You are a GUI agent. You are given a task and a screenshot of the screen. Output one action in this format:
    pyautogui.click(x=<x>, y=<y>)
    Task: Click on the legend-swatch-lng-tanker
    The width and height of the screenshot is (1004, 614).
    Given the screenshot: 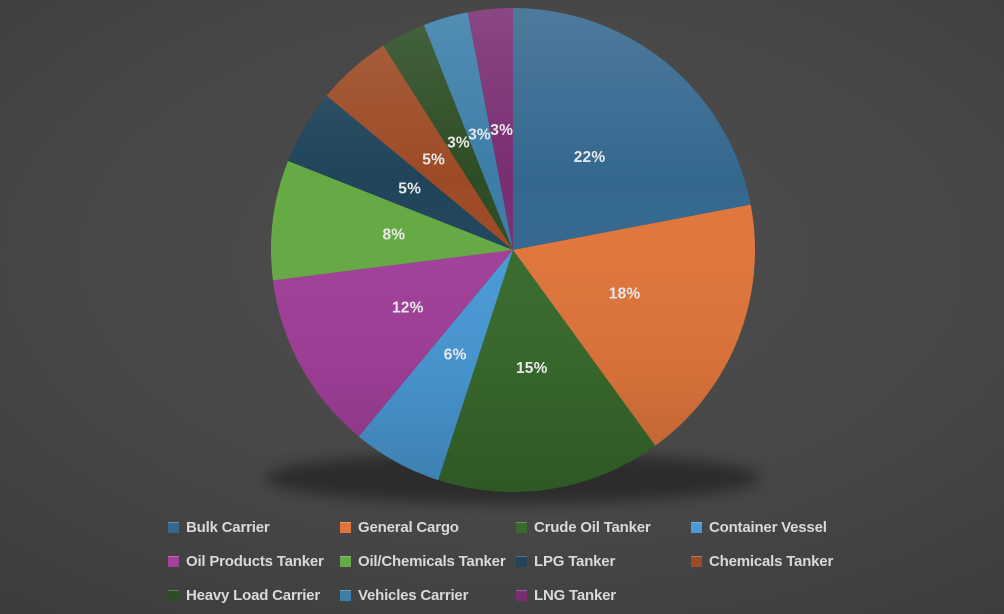 What is the action you would take?
    pyautogui.click(x=521, y=595)
    